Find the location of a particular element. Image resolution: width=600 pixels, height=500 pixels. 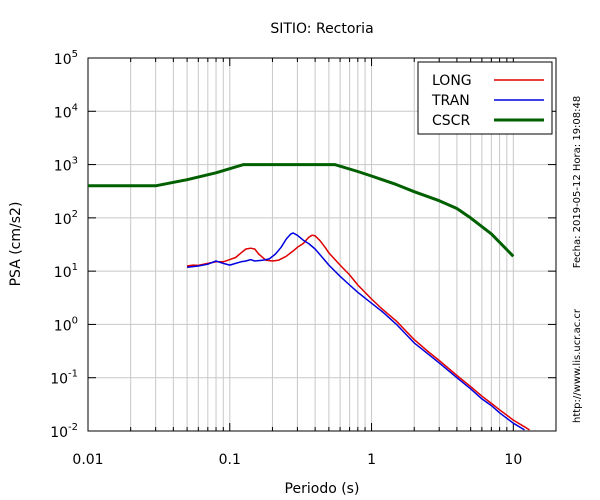

legend: LONG TRAN CSCR is located at coordinates (485, 98).